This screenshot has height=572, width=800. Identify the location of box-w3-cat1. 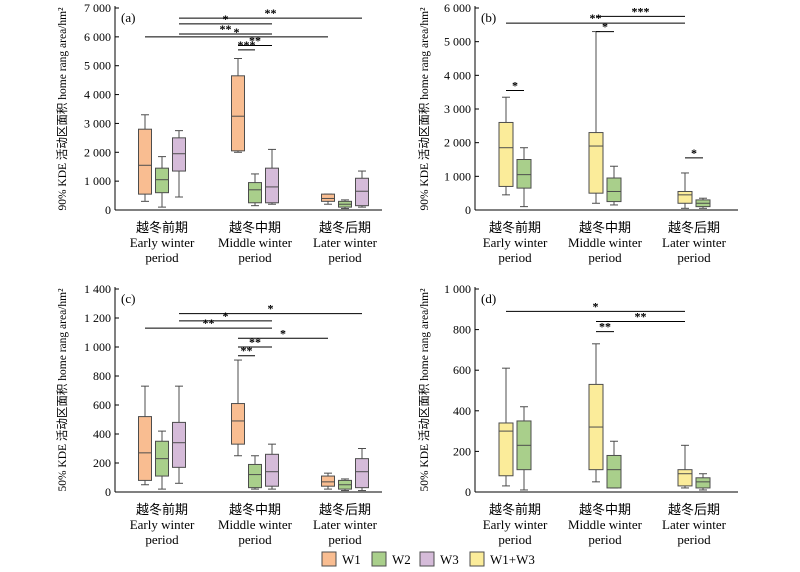
(272, 176).